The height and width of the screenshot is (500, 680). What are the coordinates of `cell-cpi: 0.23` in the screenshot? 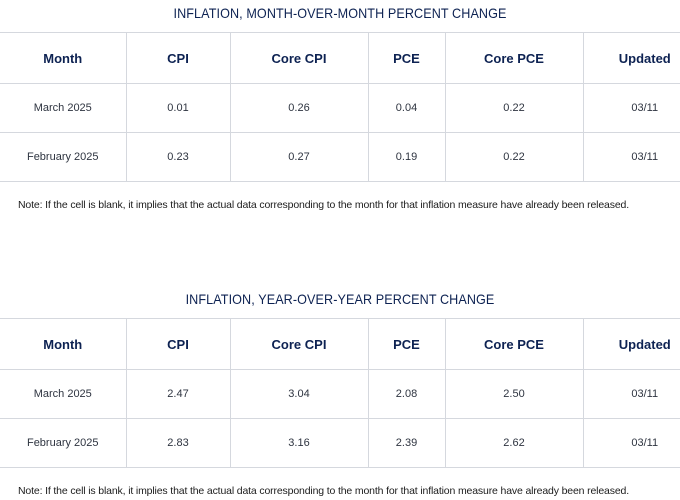 It's located at (178, 157).